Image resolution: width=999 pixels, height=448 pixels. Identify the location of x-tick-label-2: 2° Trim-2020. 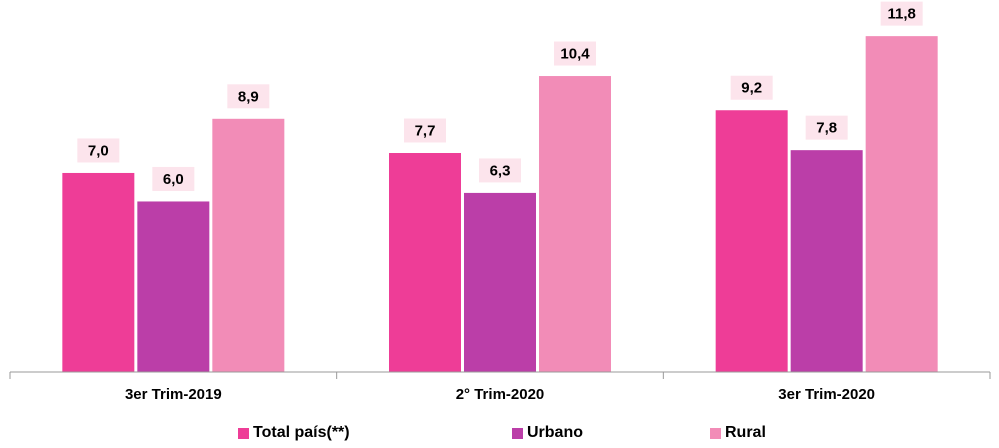
(500, 394).